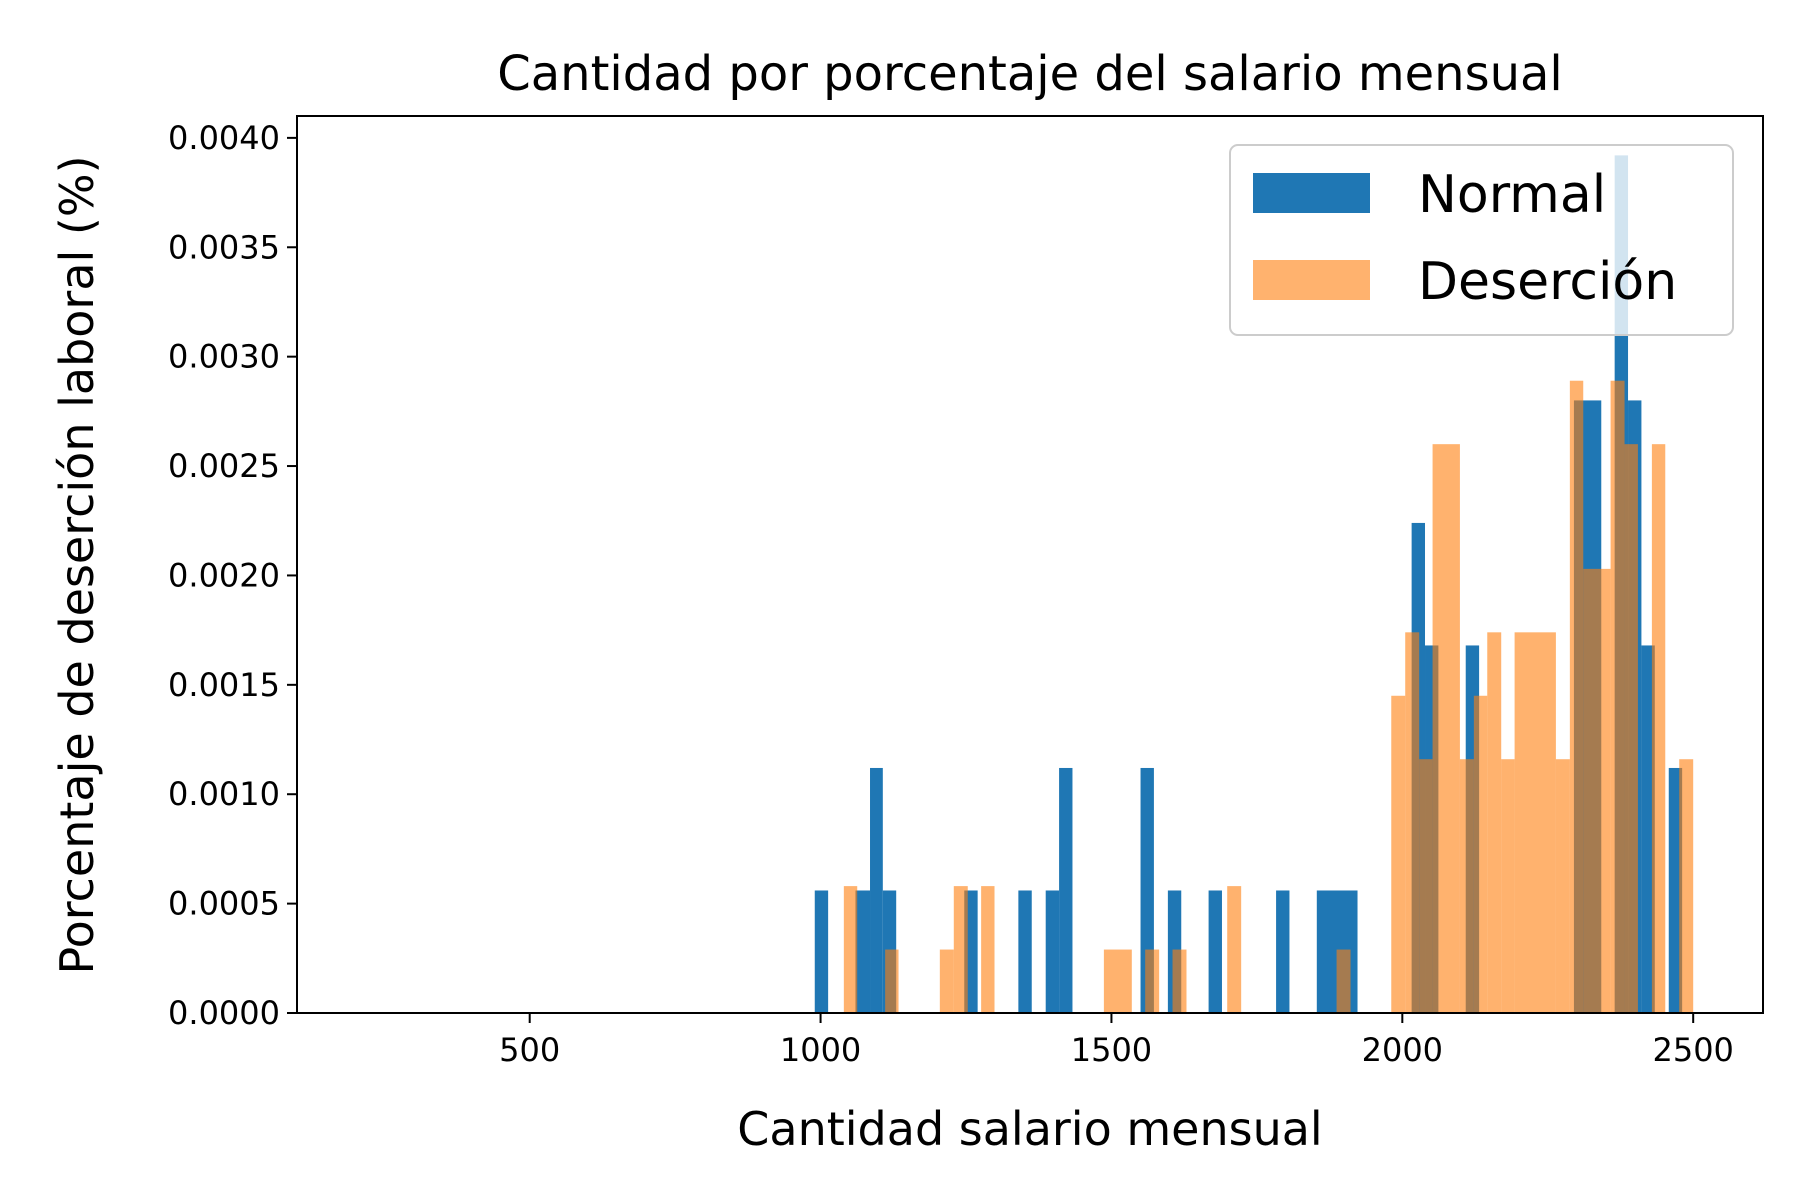 Image resolution: width=1800 pixels, height=1200 pixels. I want to click on y-tick-label: 0.0025, so click(224, 466).